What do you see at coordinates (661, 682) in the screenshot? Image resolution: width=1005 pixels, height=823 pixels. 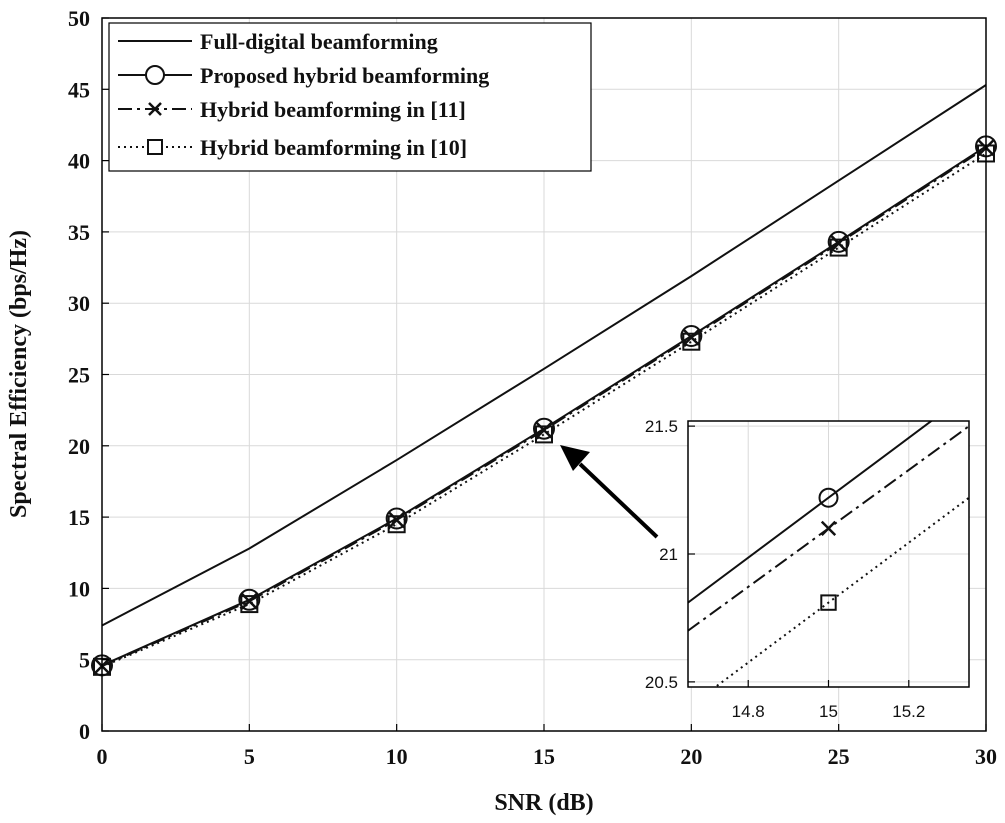 I see `y-tick-label: 20.5` at bounding box center [661, 682].